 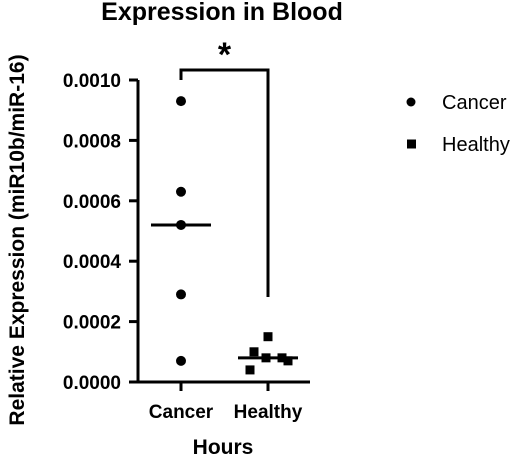 What do you see at coordinates (100, 232) in the screenshot?
I see `y-ticks: 0.0000 0.0002 0.0004 0.0006 0.0008 0.0010` at bounding box center [100, 232].